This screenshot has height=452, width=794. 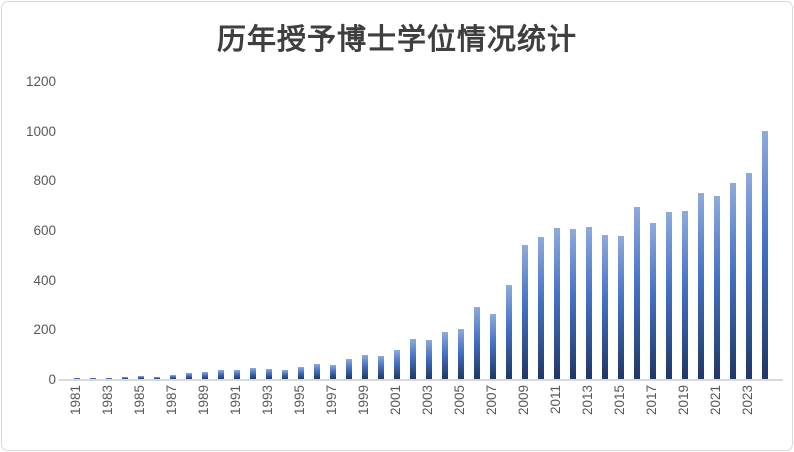 I want to click on bar-2011, so click(x=557, y=303).